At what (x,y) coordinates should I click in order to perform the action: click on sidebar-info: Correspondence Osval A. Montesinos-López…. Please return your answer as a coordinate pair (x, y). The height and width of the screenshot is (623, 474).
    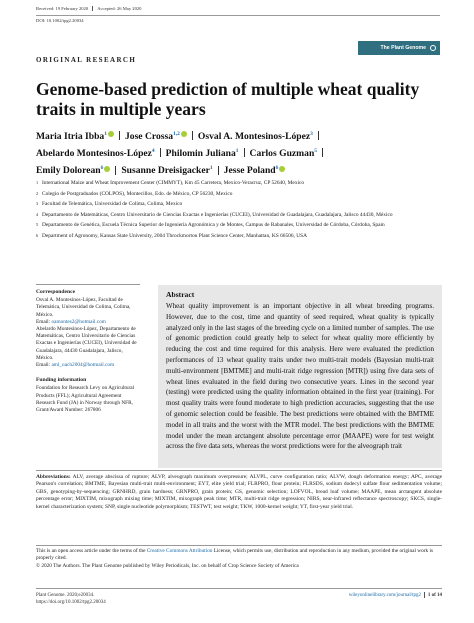
    Looking at the image, I should click on (88, 353).